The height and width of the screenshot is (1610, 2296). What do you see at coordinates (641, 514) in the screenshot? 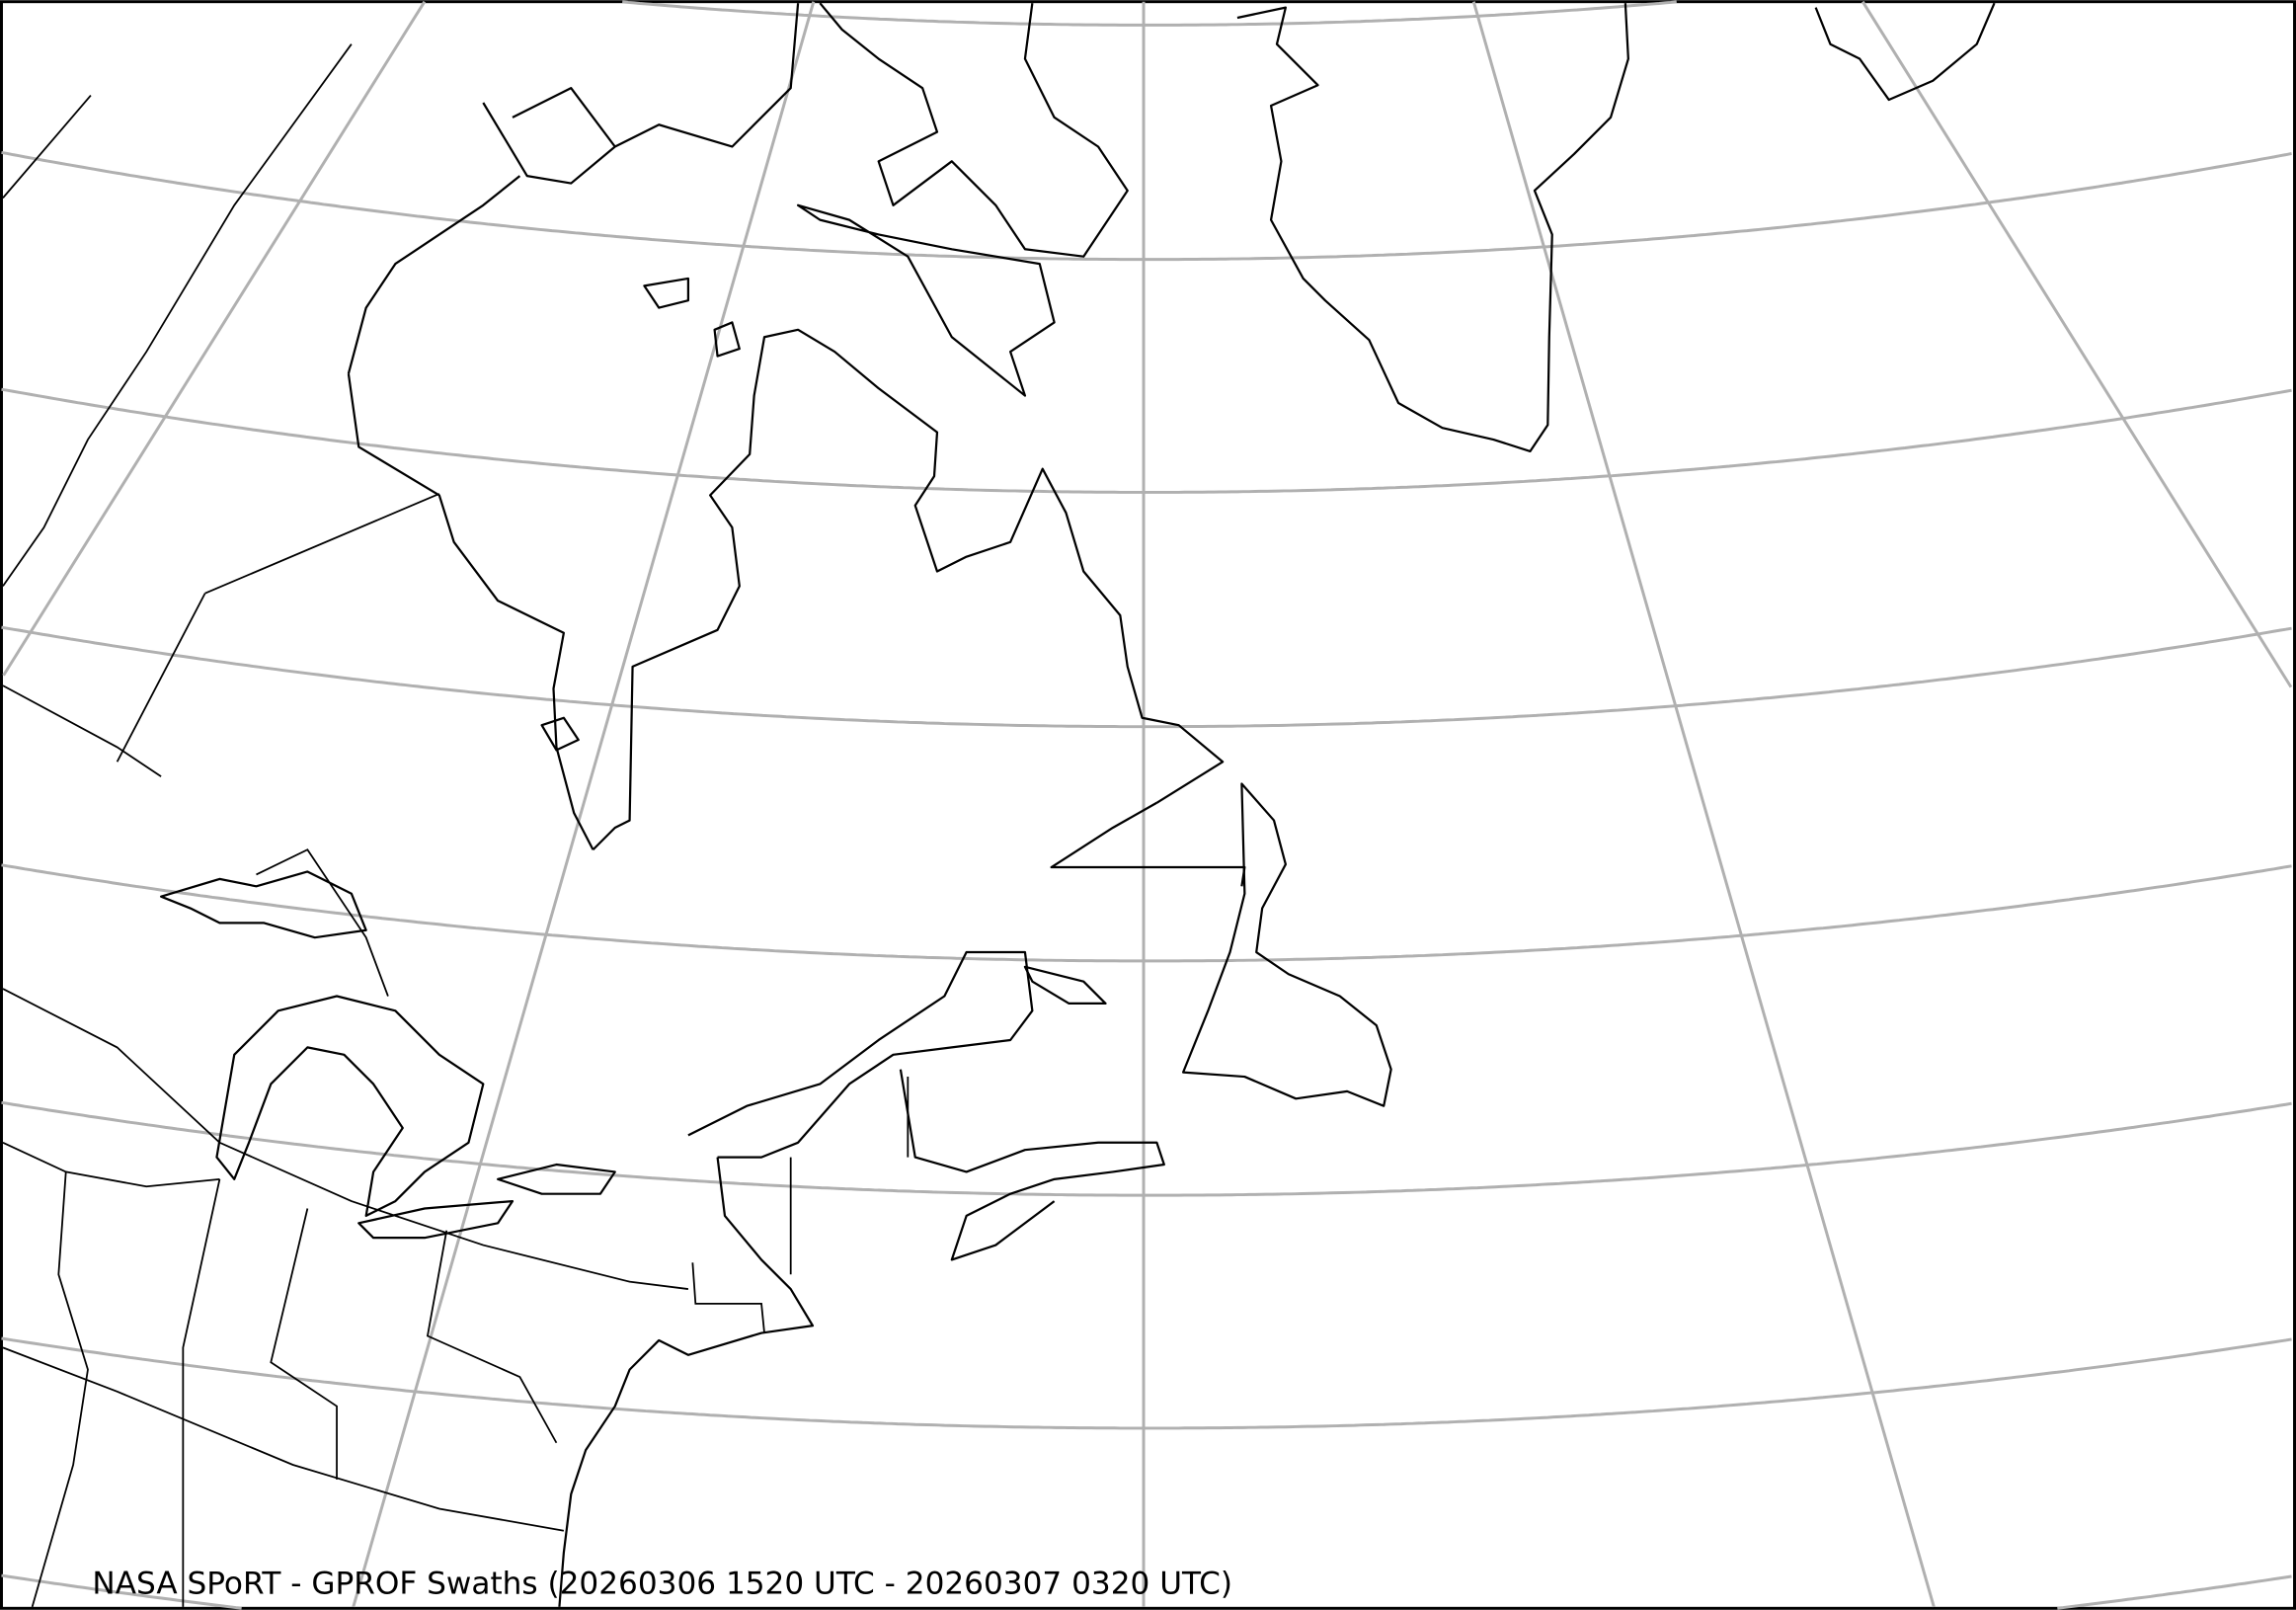
I see `hudson-bay-islands` at bounding box center [641, 514].